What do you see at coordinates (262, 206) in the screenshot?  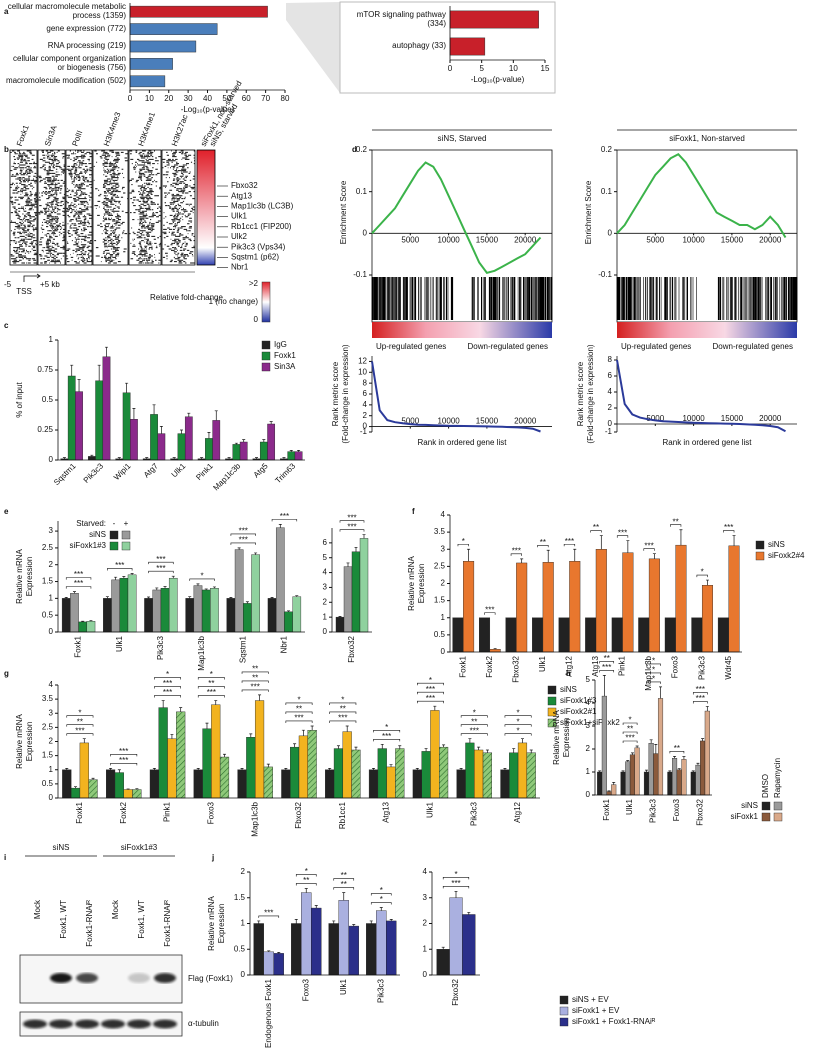 I see `gene-label: Map1lc3b (LC3B)` at bounding box center [262, 206].